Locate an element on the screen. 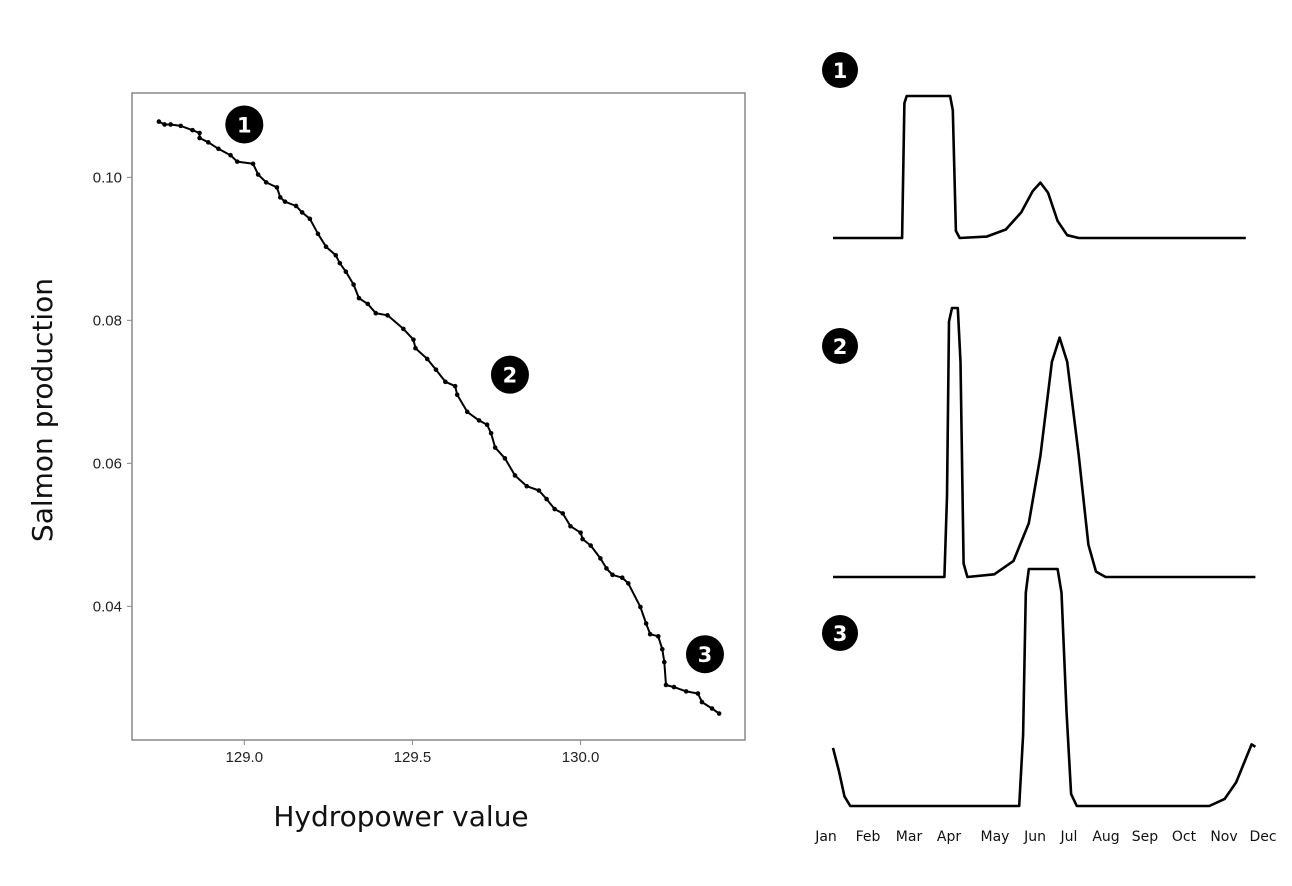  y-axis: 0.04 0.06 0.08 0.10 is located at coordinates (112, 392).